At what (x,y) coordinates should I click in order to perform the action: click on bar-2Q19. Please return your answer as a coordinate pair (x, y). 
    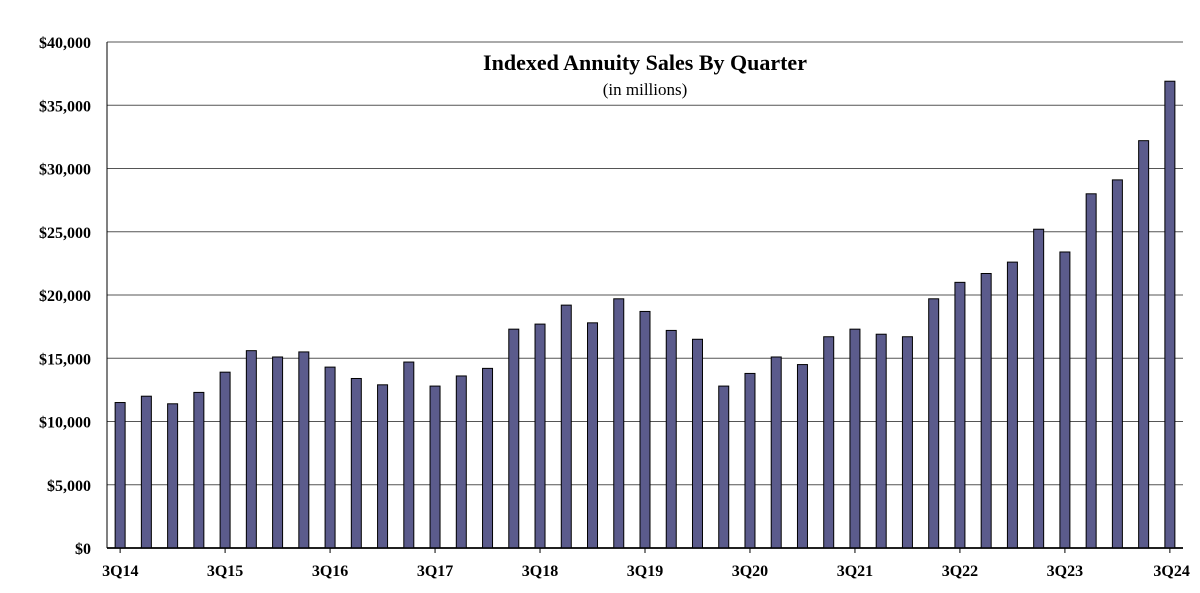
    Looking at the image, I should click on (619, 423).